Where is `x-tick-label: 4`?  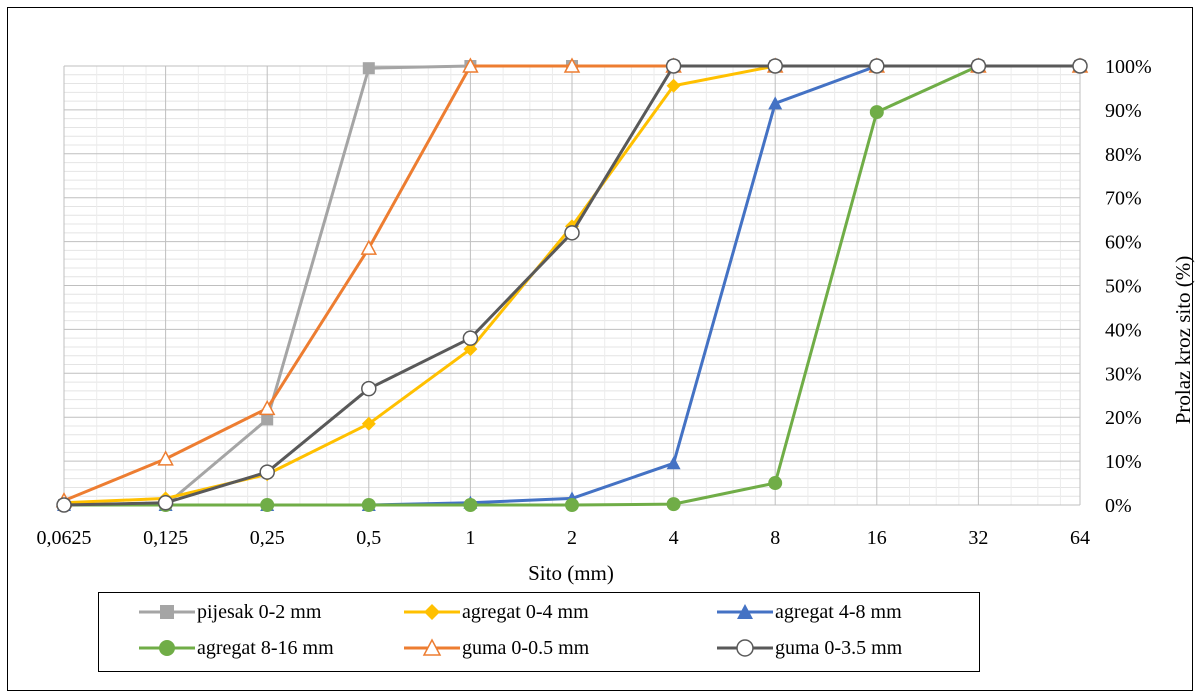 x-tick-label: 4 is located at coordinates (674, 538).